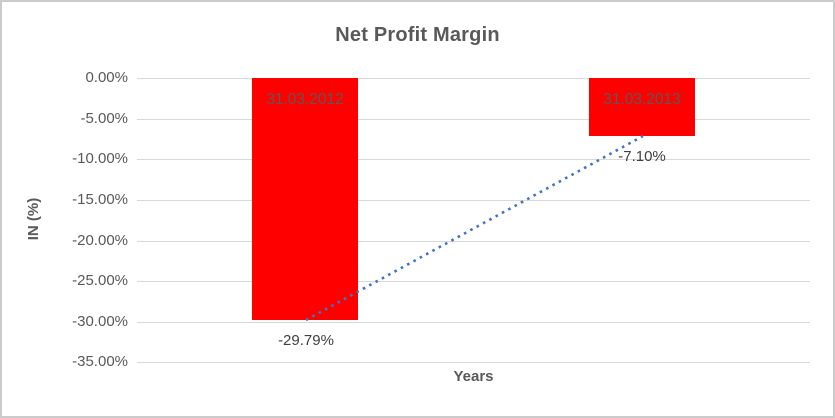  I want to click on y-tick-label: -5.00%, so click(104, 118).